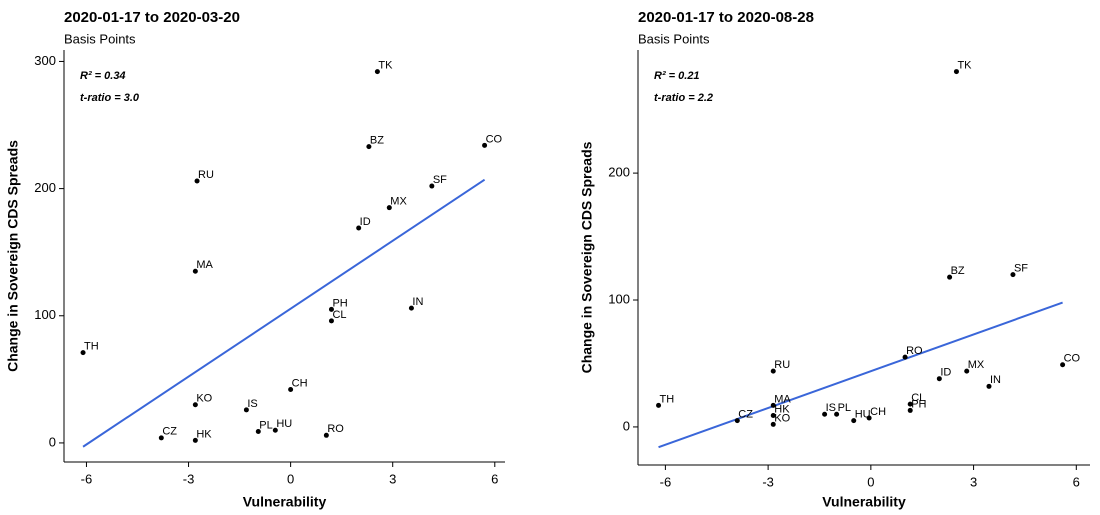 This screenshot has width=1100, height=515. Describe the element at coordinates (110, 98) in the screenshot. I see `stat-annotation: t-ratio = 3.0` at that location.